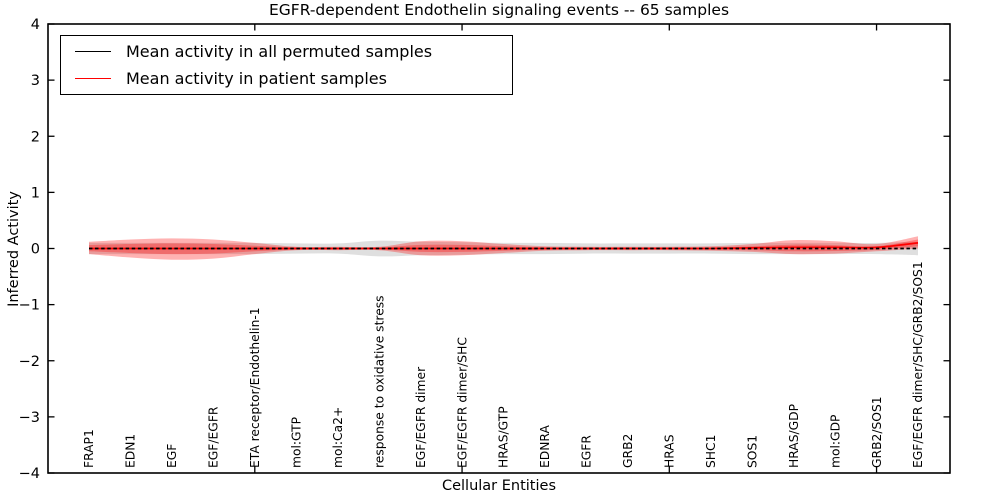 Image resolution: width=1000 pixels, height=500 pixels. What do you see at coordinates (29, 474) in the screenshot?
I see `y-tick-label: −4` at bounding box center [29, 474].